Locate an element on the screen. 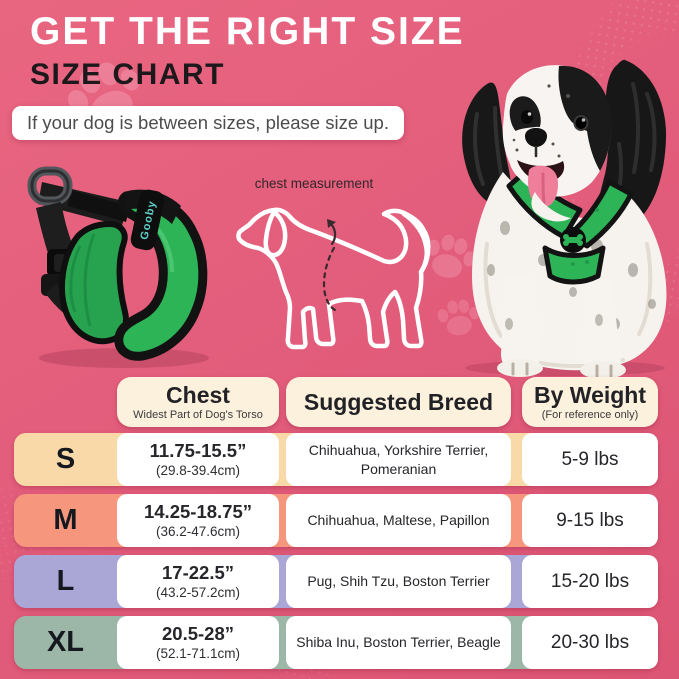 The image size is (679, 679). muzzle-spots is located at coordinates (541, 121).